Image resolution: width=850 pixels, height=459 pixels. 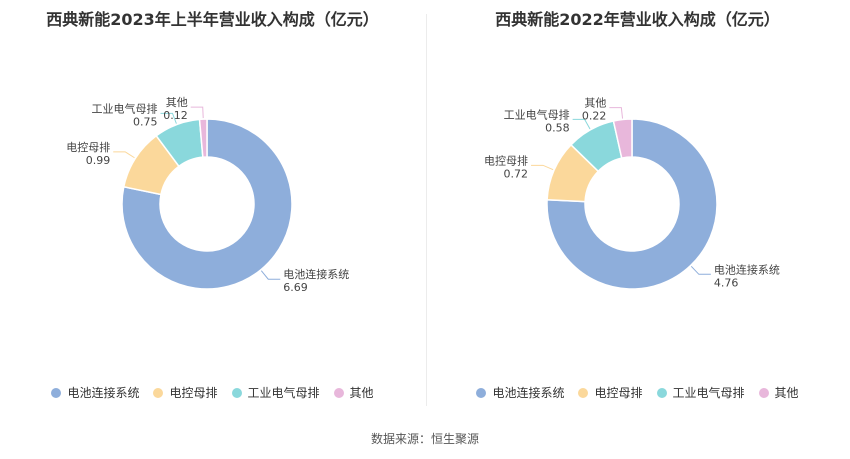 What do you see at coordinates (145, 121) in the screenshot?
I see `slice-value-industrial-busbar: 0.75` at bounding box center [145, 121].